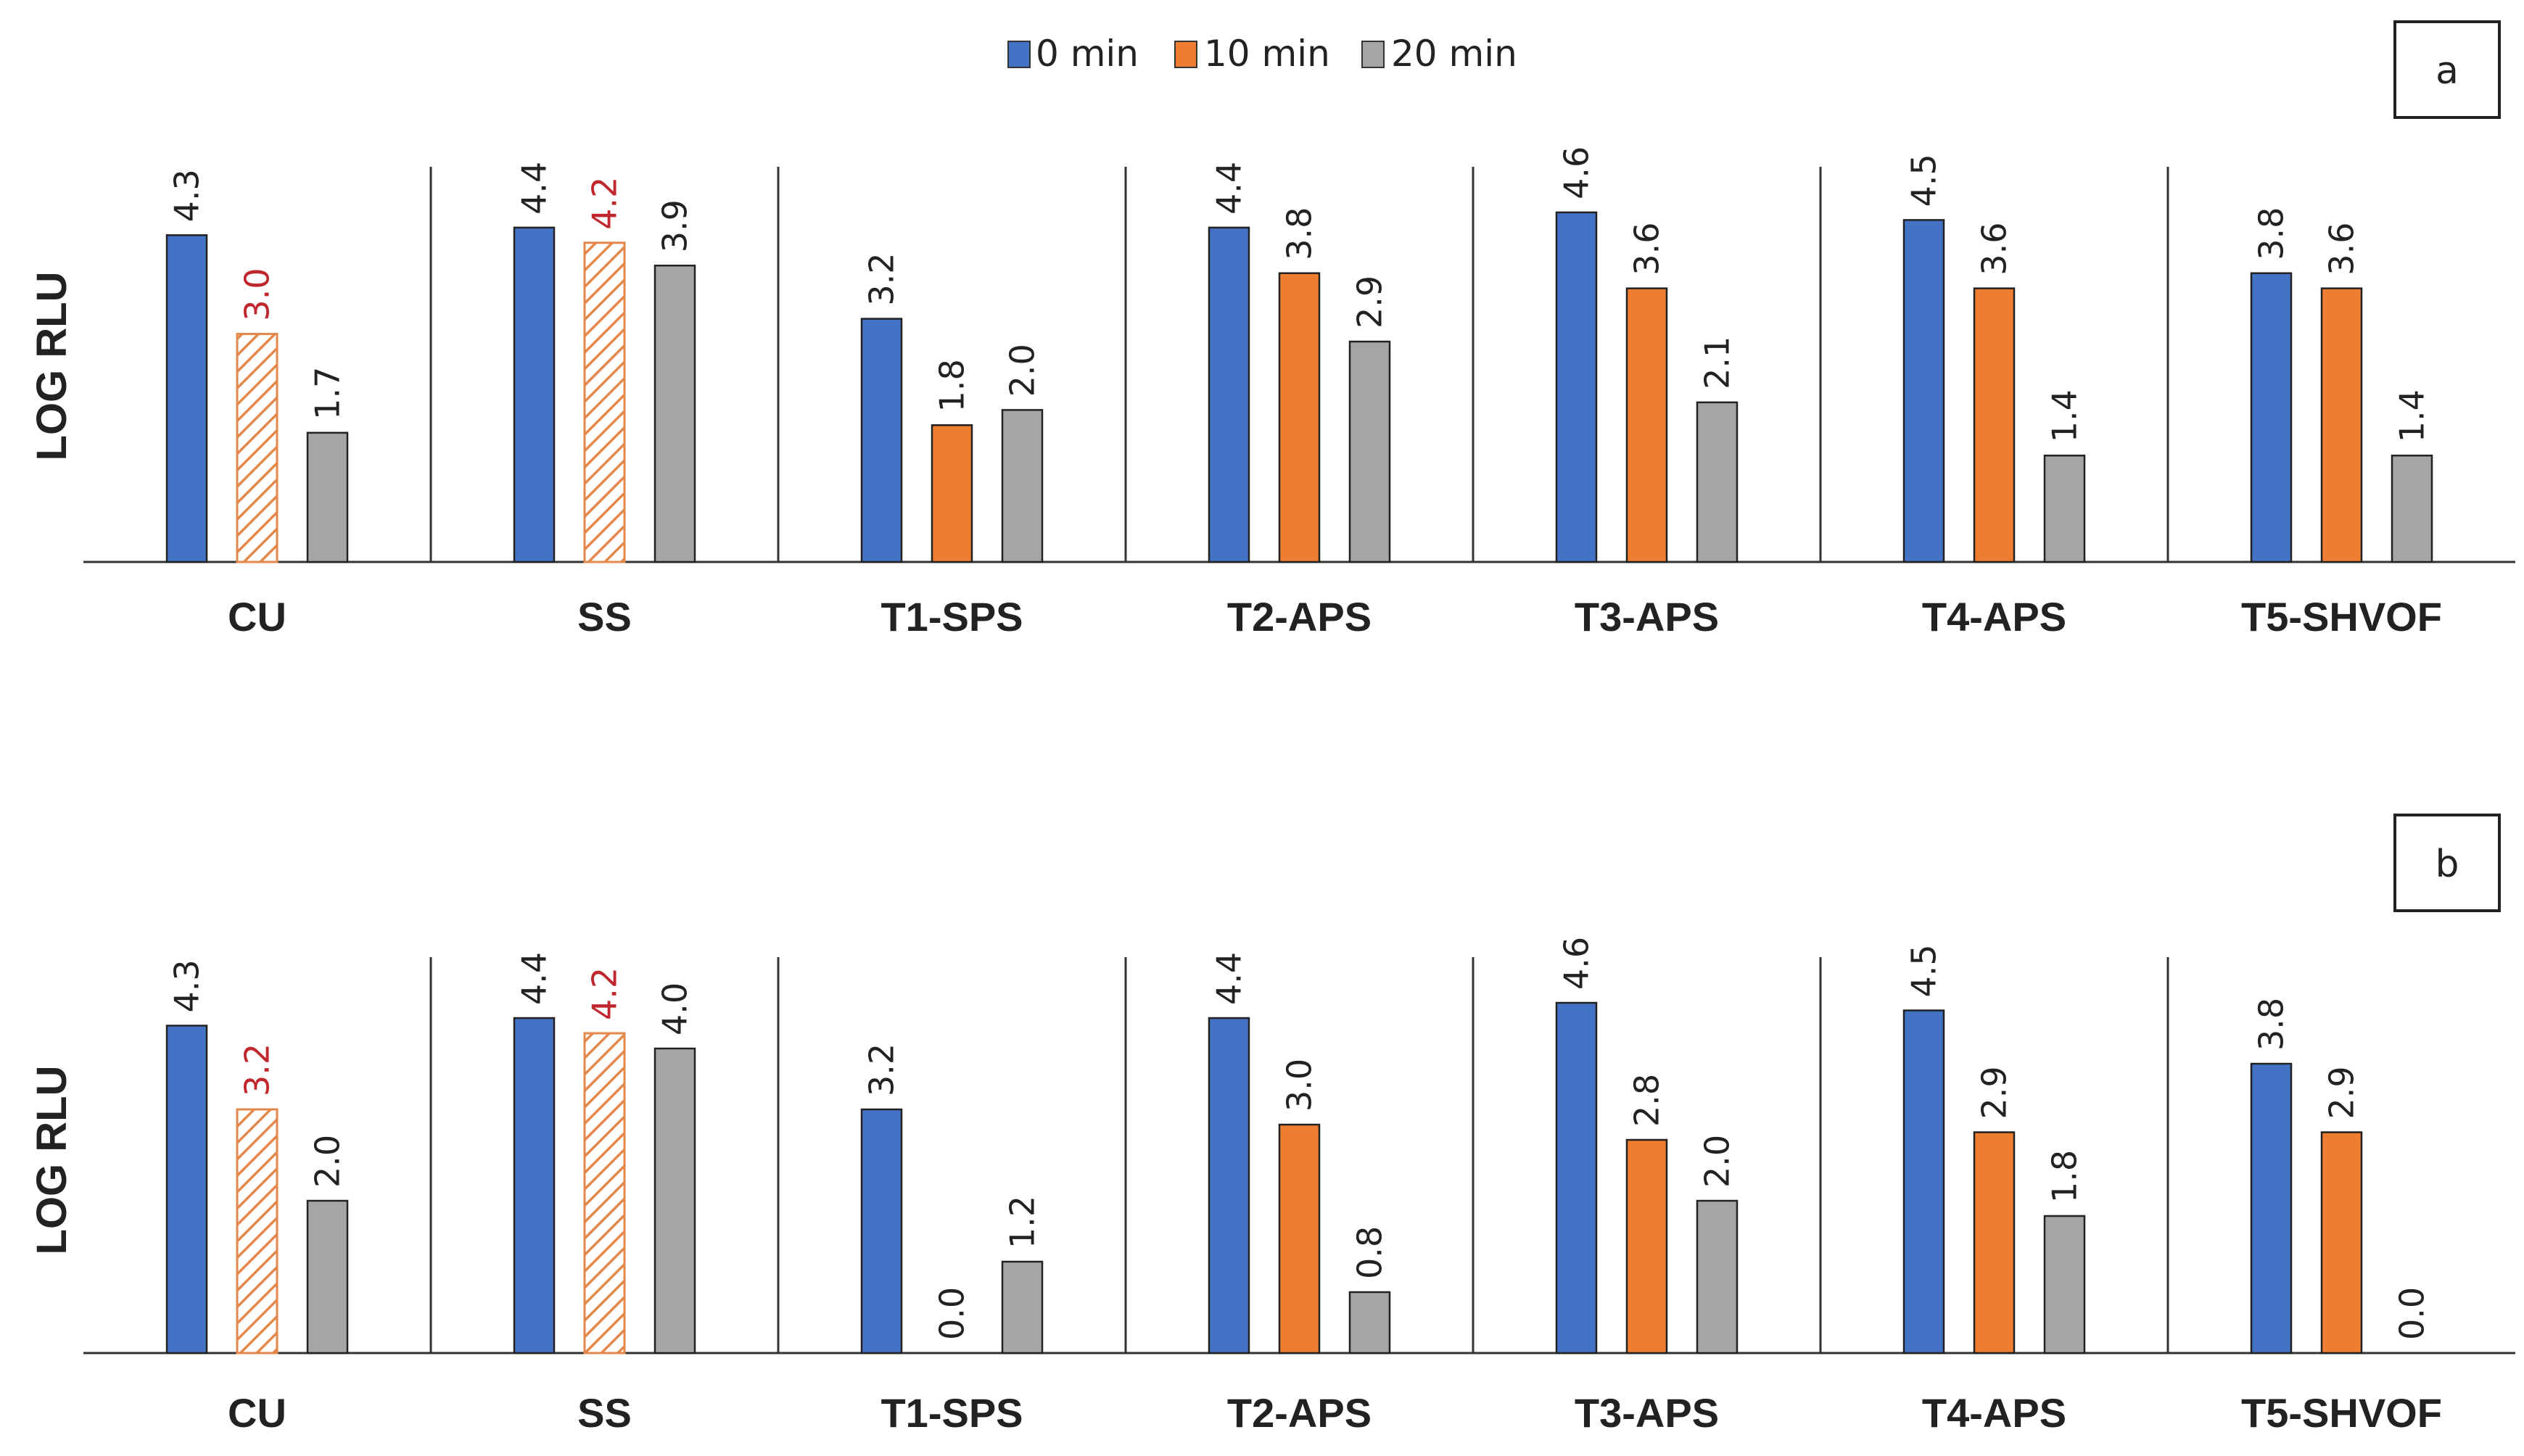 The image size is (2524, 1456). Describe the element at coordinates (534, 188) in the screenshot. I see `value-label-a-ss-0-min: 4.4` at that location.